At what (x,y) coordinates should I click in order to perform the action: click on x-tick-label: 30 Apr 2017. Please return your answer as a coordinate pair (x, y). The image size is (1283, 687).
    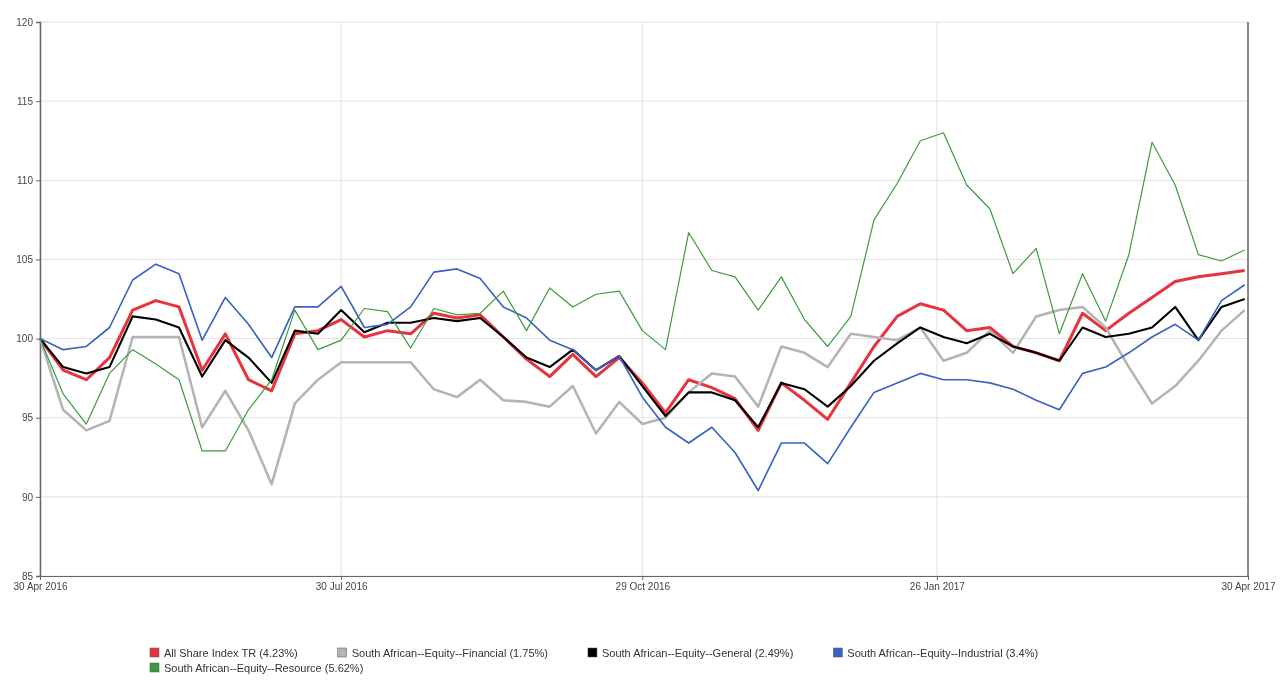
    Looking at the image, I should click on (1248, 587).